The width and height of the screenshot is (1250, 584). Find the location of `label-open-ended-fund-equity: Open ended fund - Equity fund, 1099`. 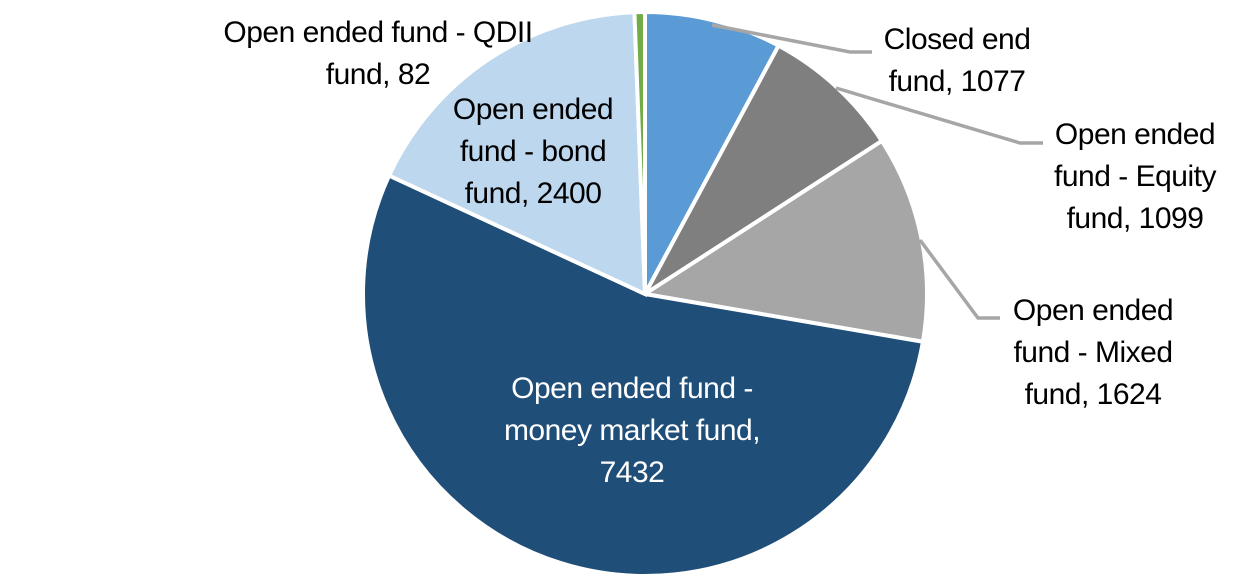

label-open-ended-fund-equity: Open ended fund - Equity fund, 1099 is located at coordinates (1135, 176).